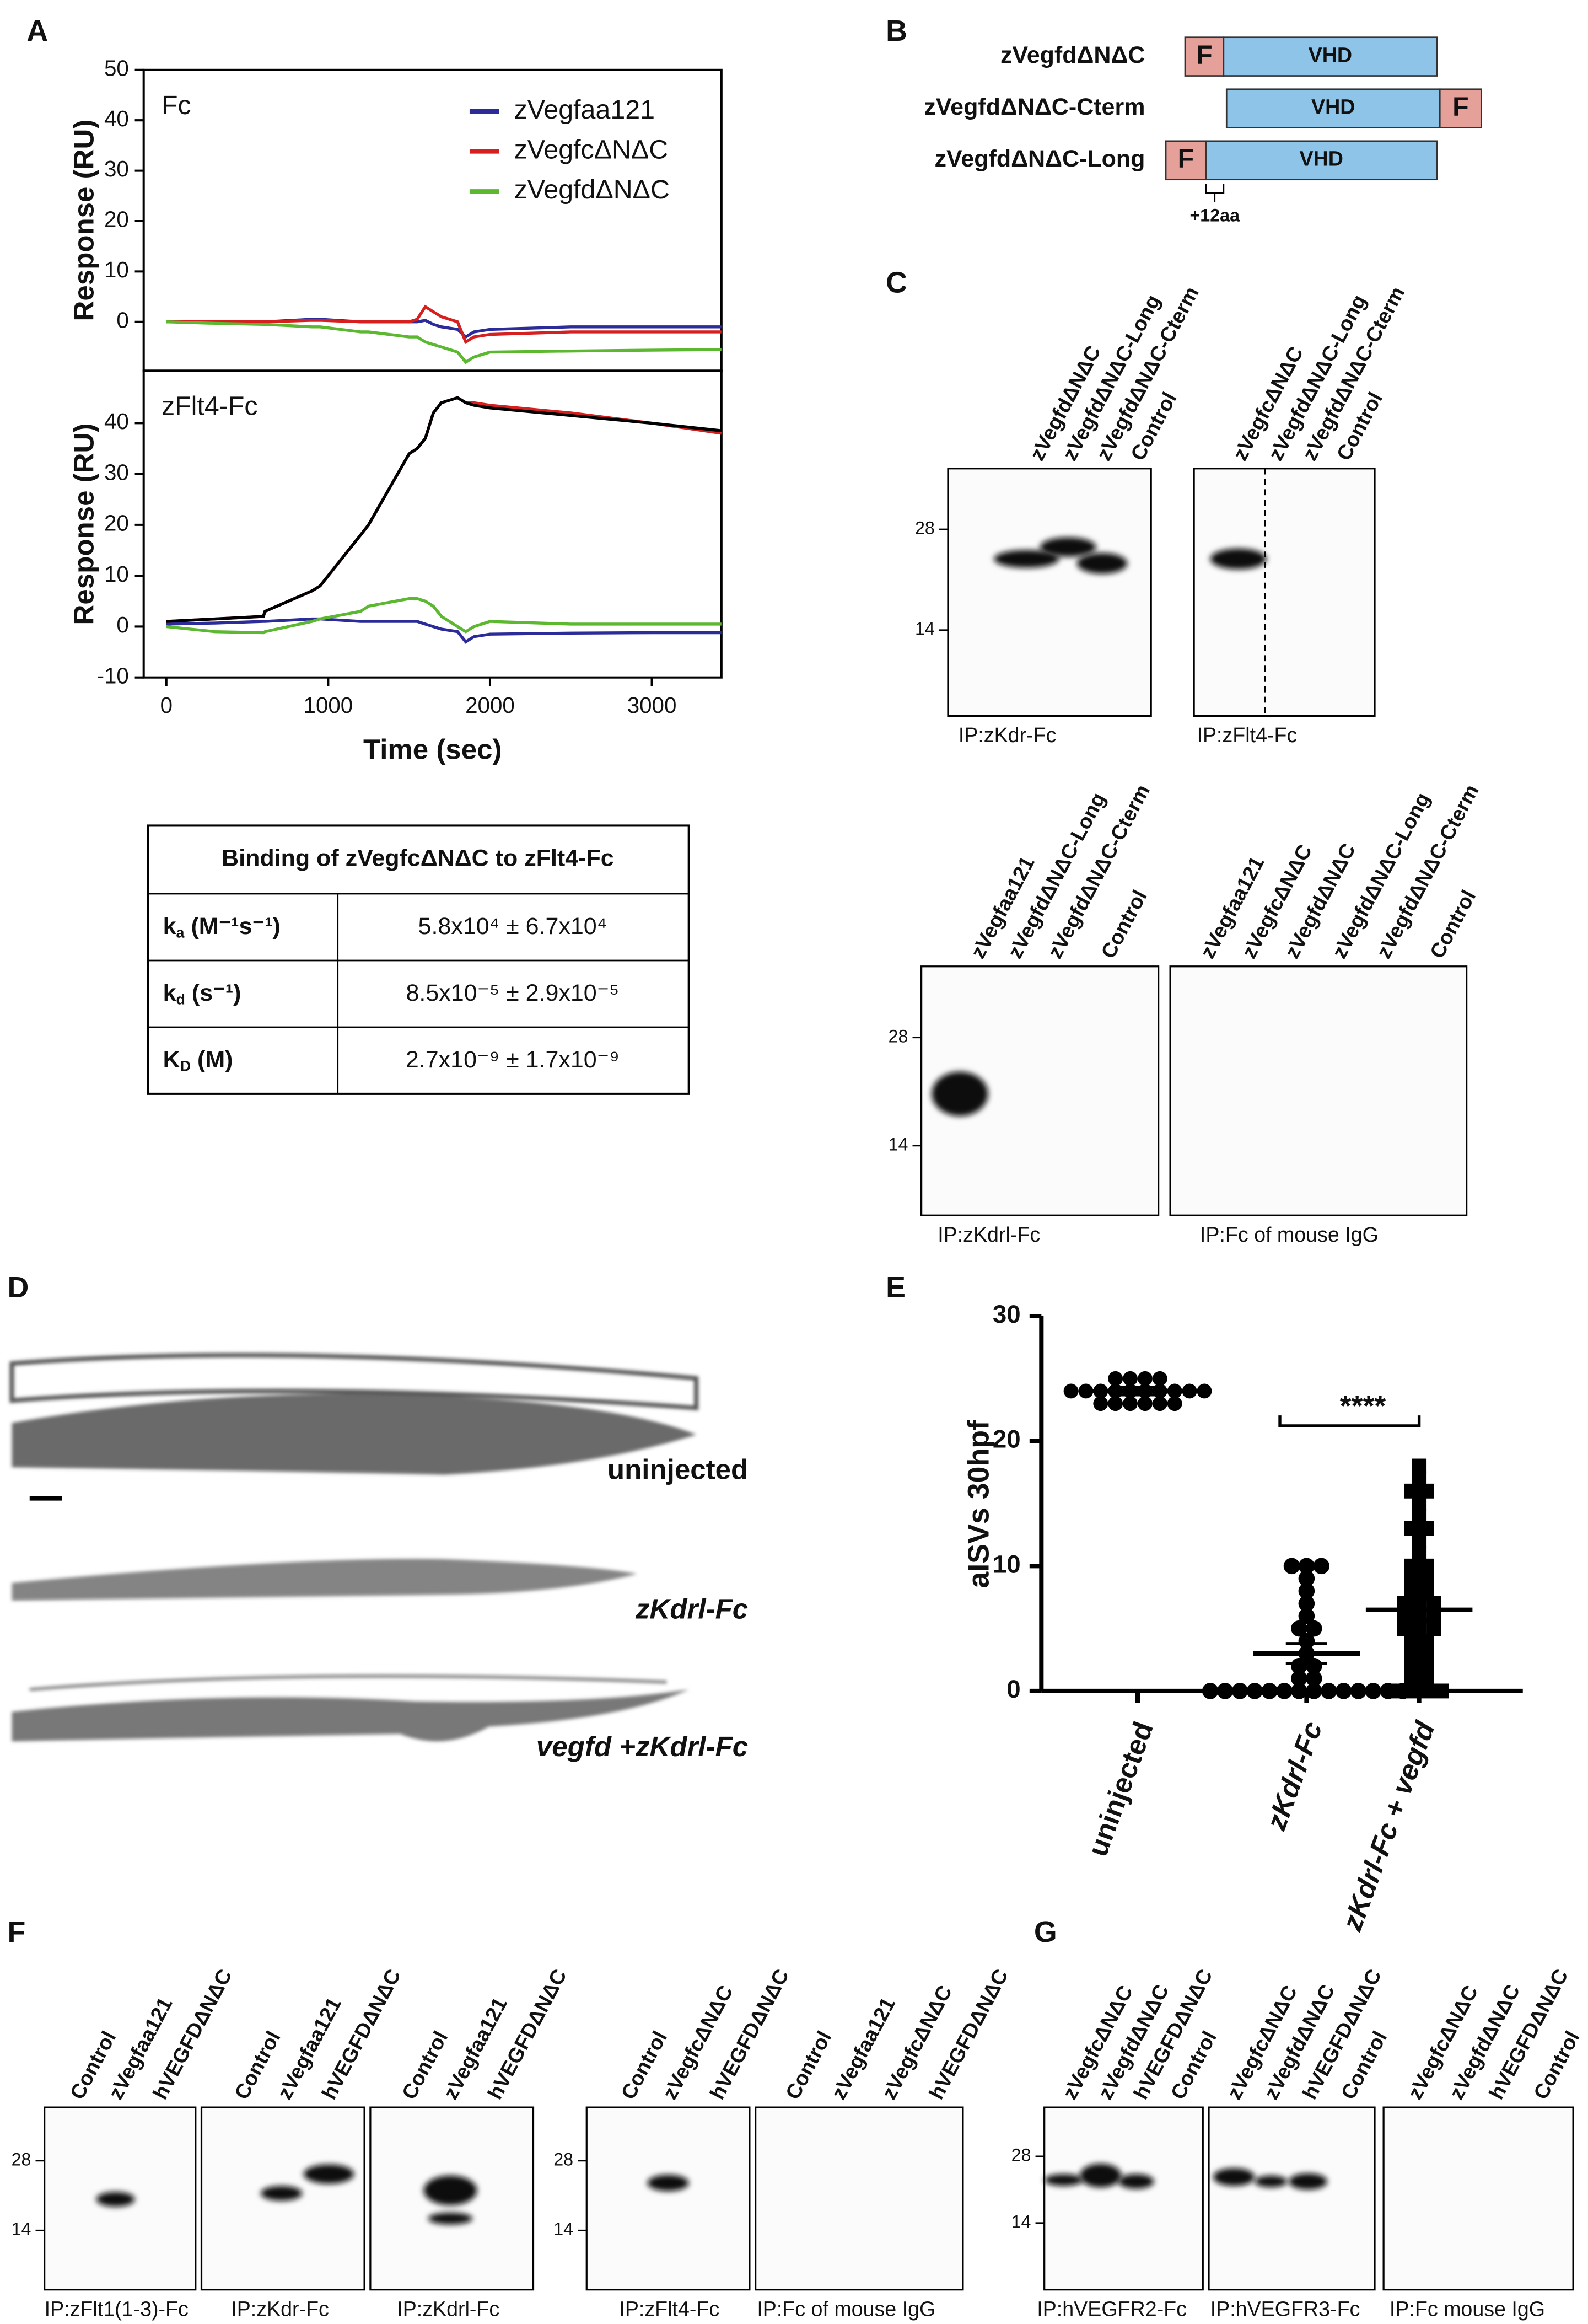  I want to click on embryo-images, so click(354, 1547).